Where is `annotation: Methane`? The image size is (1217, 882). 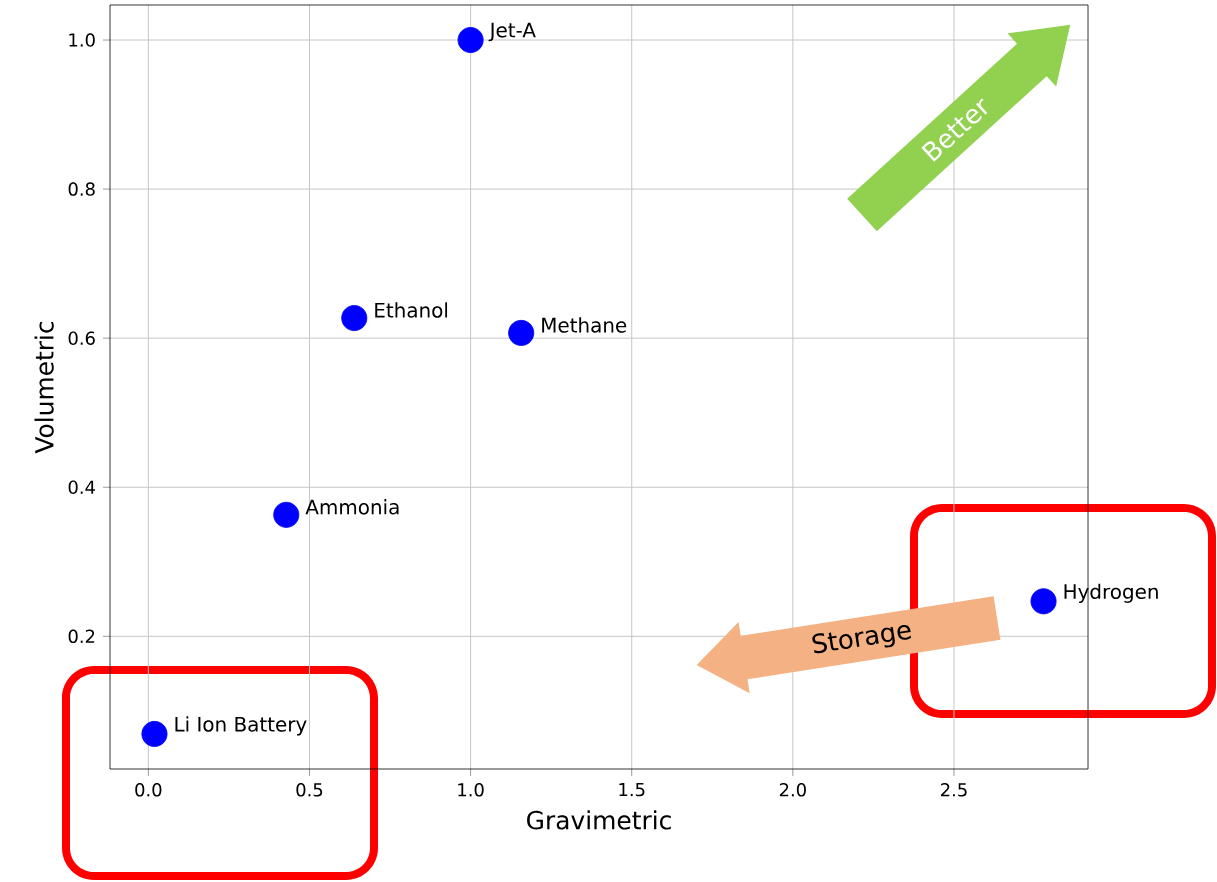 annotation: Methane is located at coordinates (584, 325).